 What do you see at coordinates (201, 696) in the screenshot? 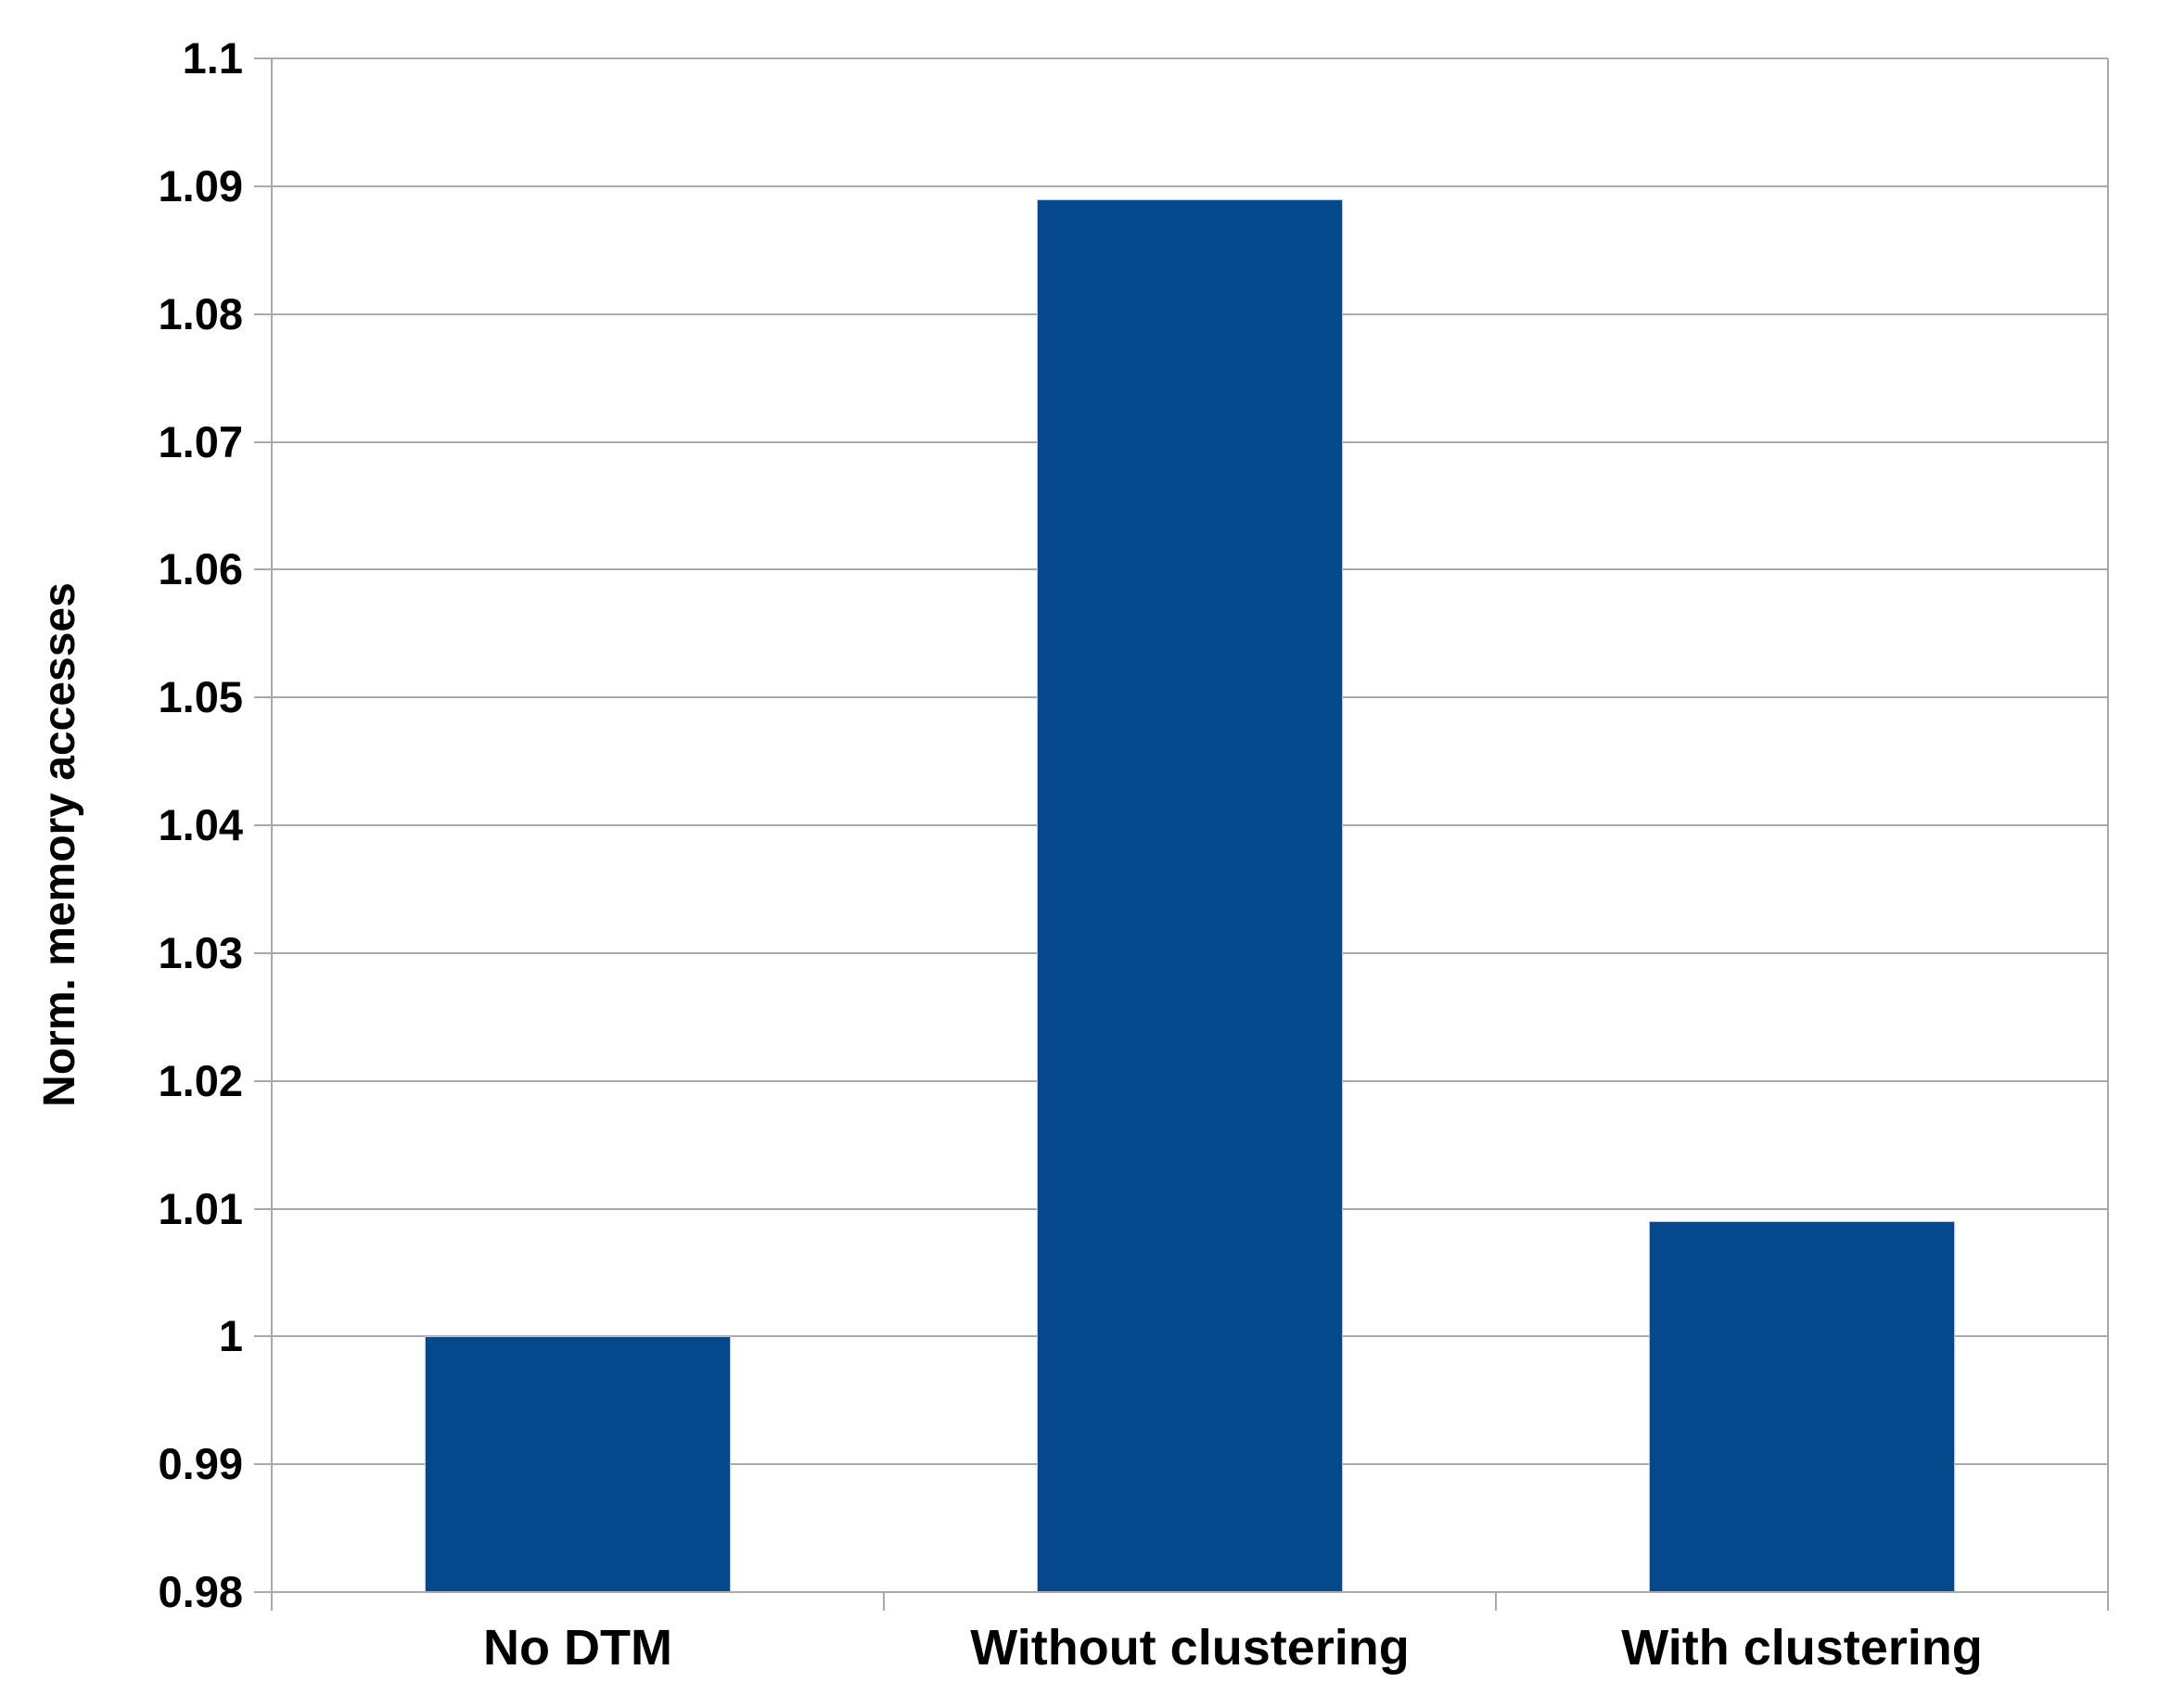
I see `y-tick-label: 1.05` at bounding box center [201, 696].